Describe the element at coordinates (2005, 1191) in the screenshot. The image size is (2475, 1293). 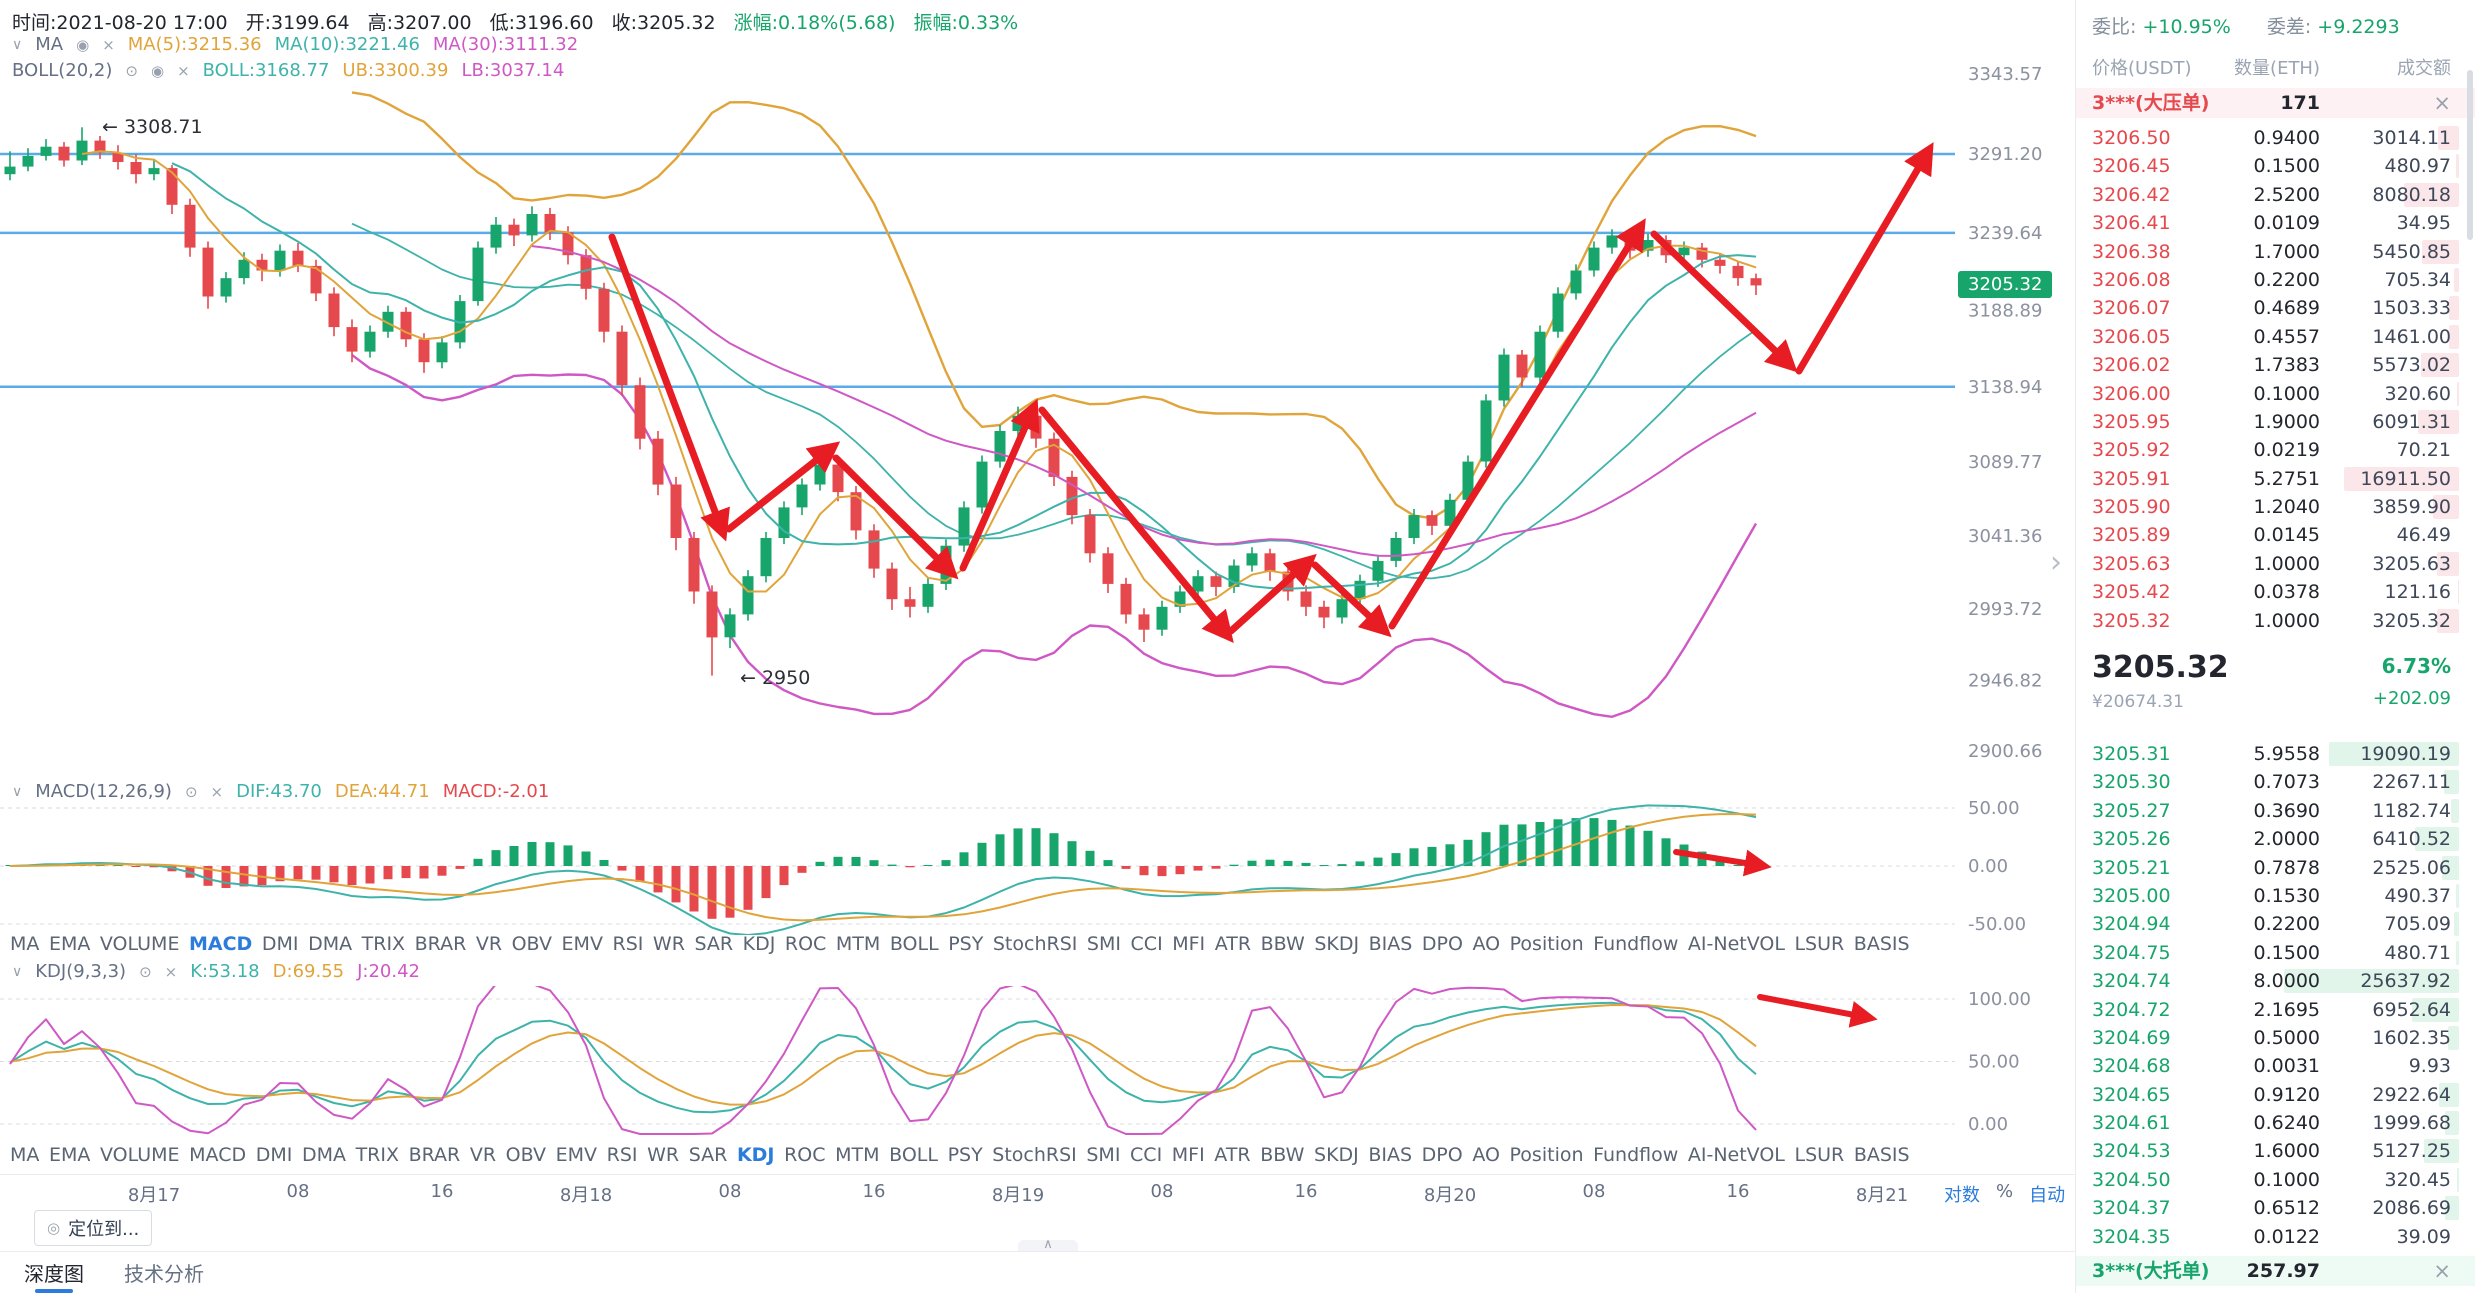
I see `percent-scale-toggle: %` at that location.